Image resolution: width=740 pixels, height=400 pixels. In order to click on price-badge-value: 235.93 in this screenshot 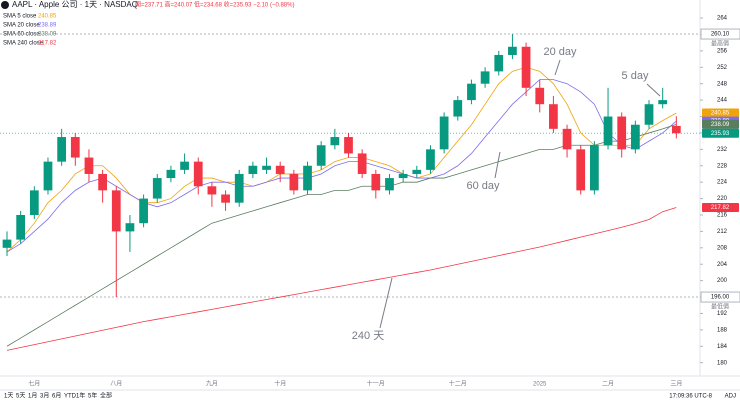, I will do `click(720, 134)`.